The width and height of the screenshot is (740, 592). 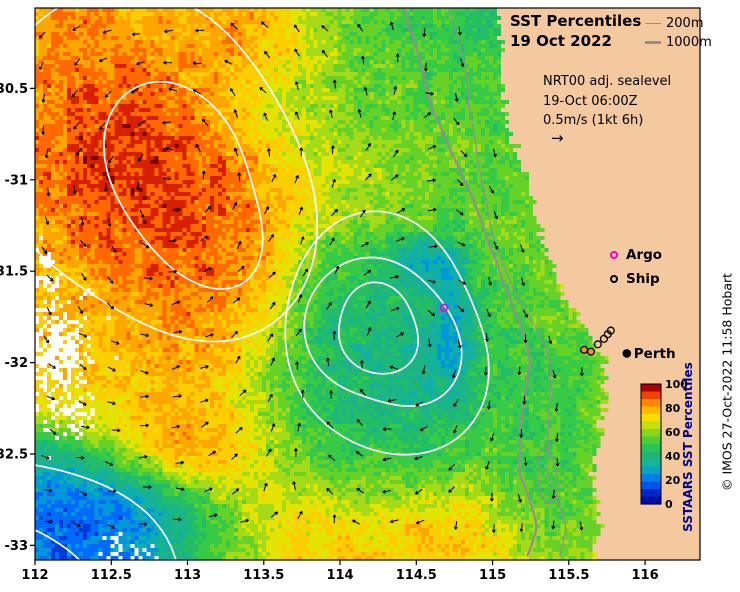 I want to click on ship-legend-row: Ship, so click(x=636, y=279).